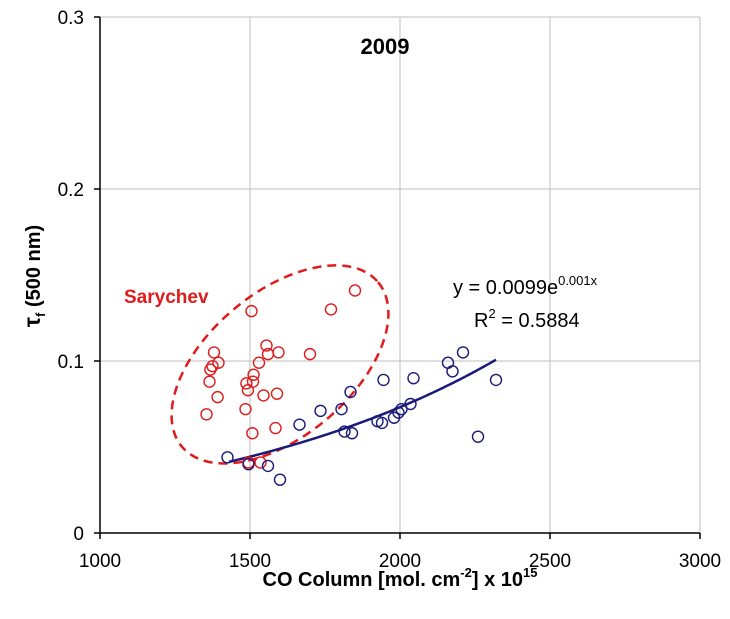 The image size is (730, 619). Describe the element at coordinates (362, 580) in the screenshot. I see `x-axis-label-main: CO Column [mol. cm` at that location.